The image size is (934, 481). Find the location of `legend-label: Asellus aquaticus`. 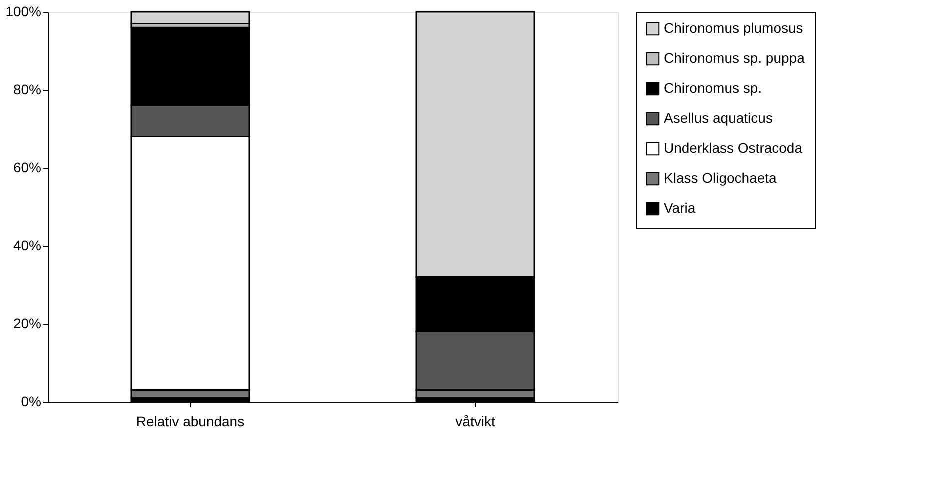

legend-label: Asellus aquaticus is located at coordinates (718, 118).